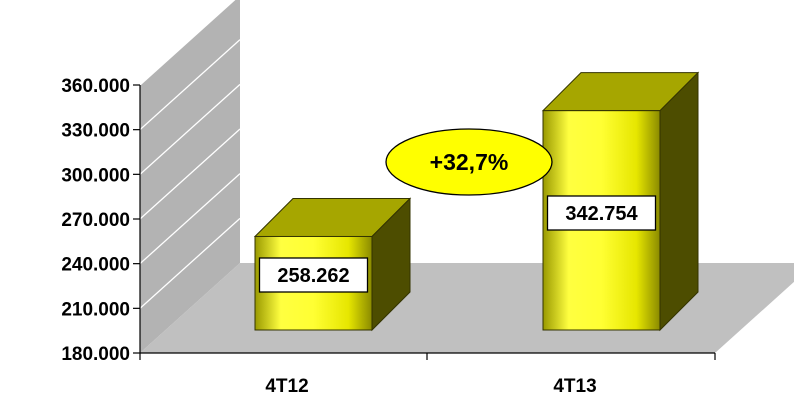  What do you see at coordinates (679, 201) in the screenshot?
I see `bar-side` at bounding box center [679, 201].